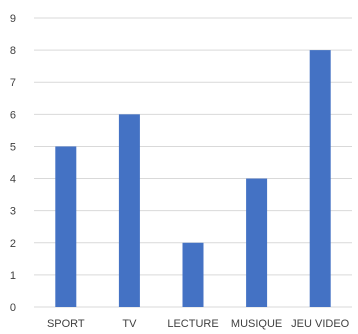 This screenshot has width=358, height=334. Describe the element at coordinates (13, 83) in the screenshot. I see `y-tick-label: 7` at that location.